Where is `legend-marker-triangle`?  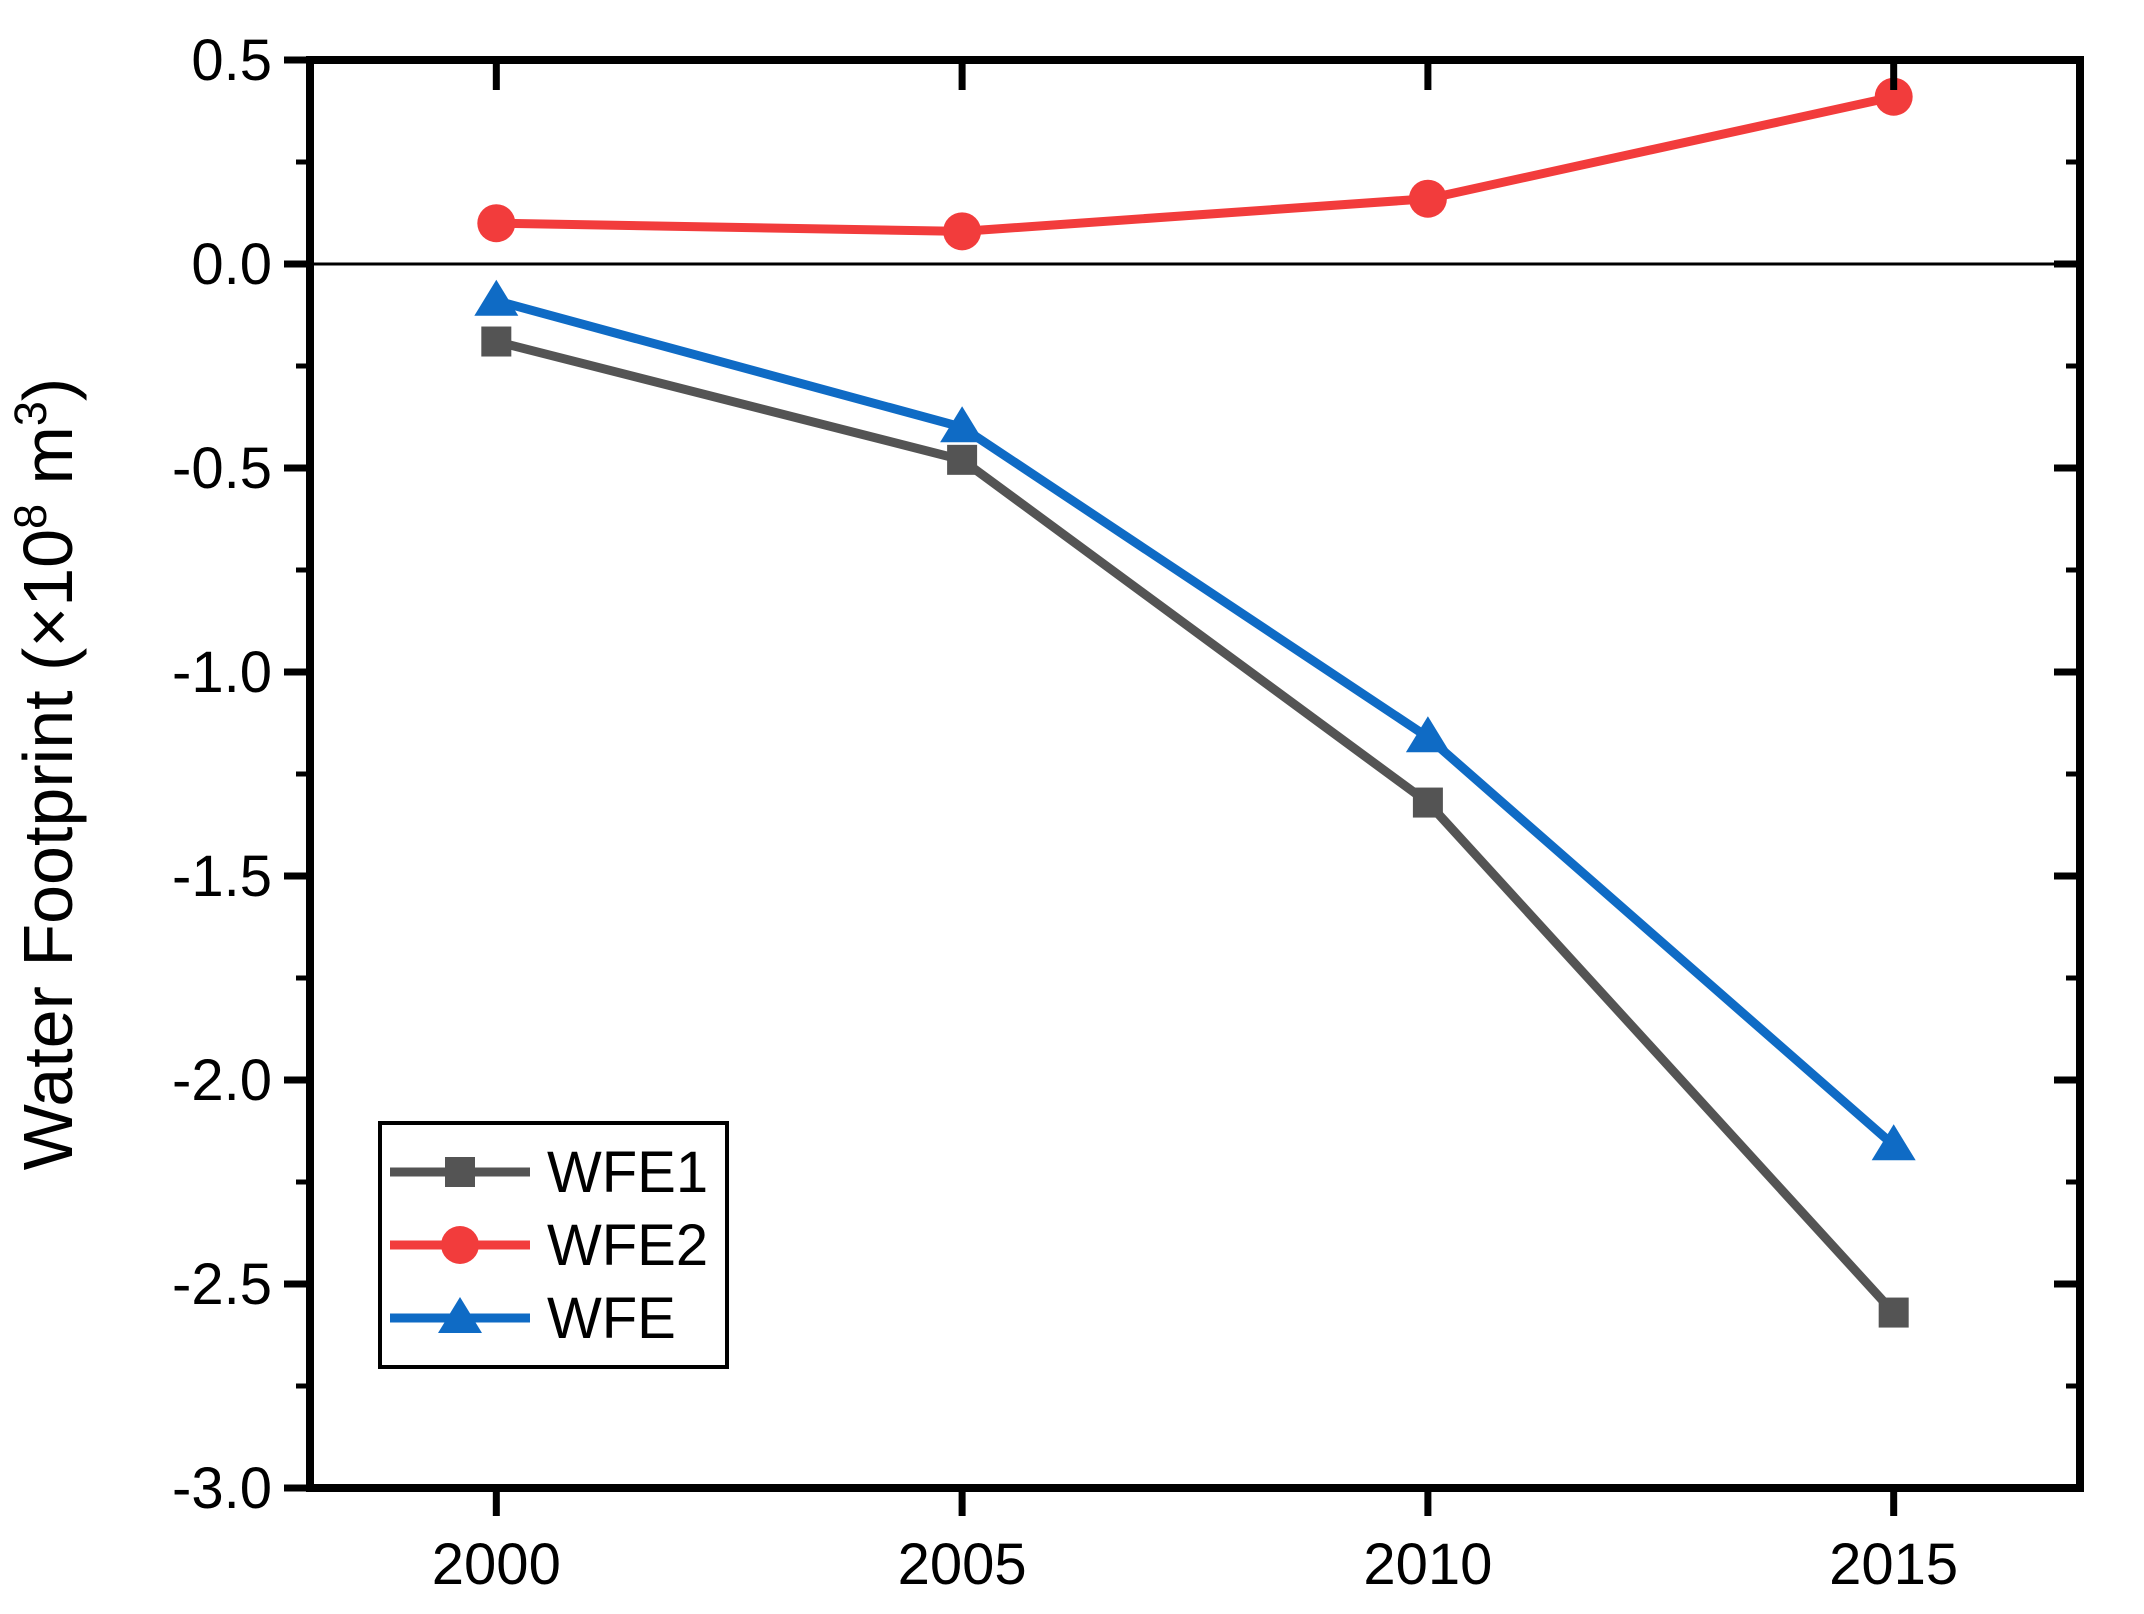 legend-marker-triangle is located at coordinates (460, 1315).